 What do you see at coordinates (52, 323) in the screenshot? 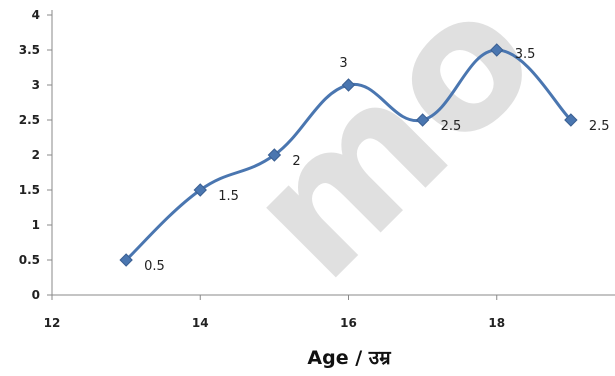
I see `x-tick-label: 12` at bounding box center [52, 323].